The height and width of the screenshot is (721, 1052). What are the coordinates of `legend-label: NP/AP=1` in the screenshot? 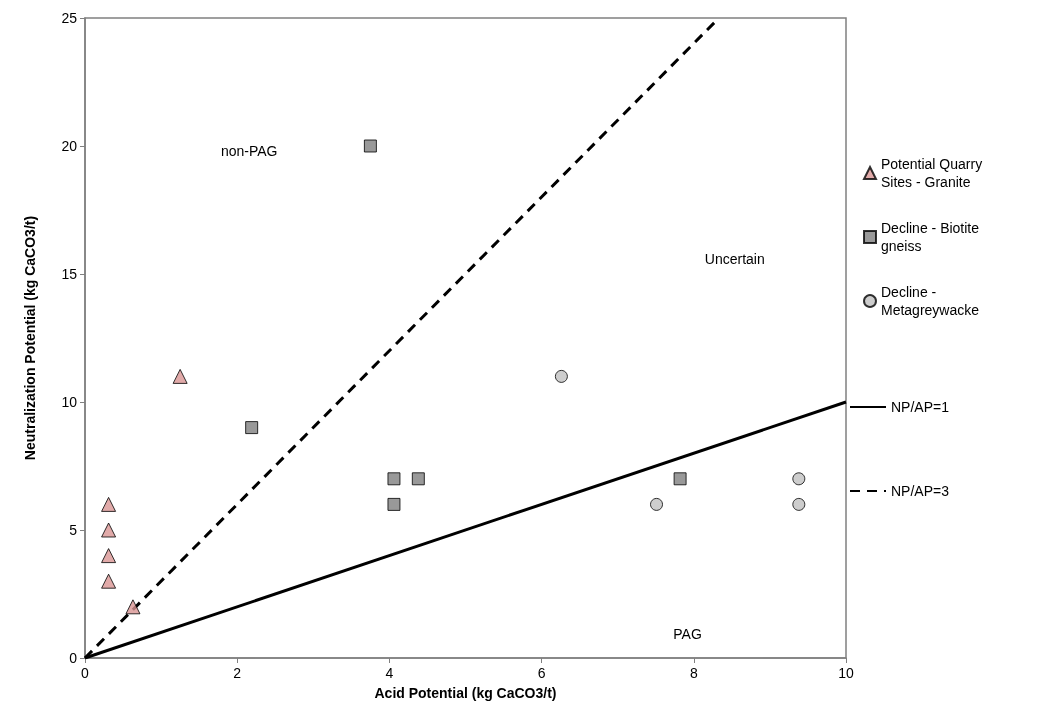 It's located at (920, 407).